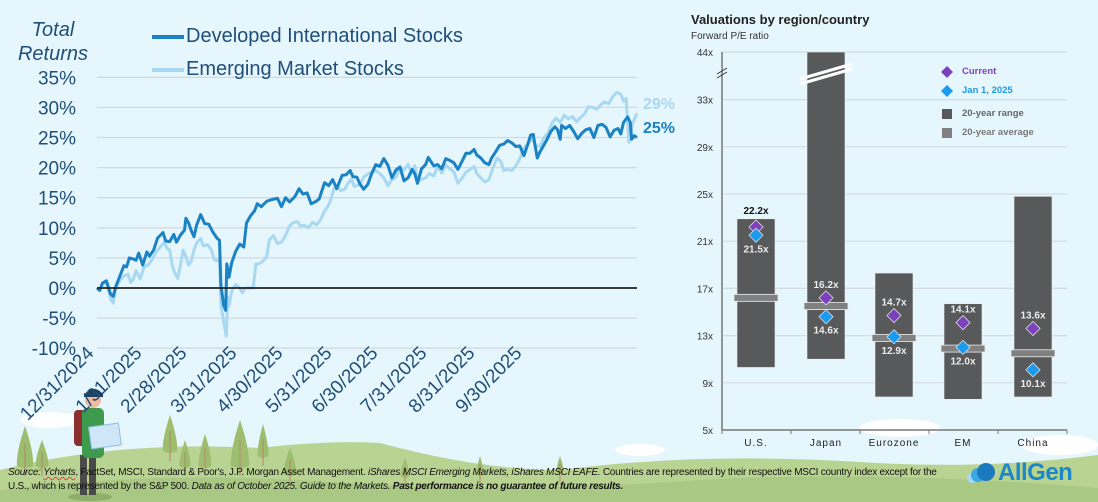 This screenshot has height=502, width=1098. I want to click on hill-front, so click(549, 489).